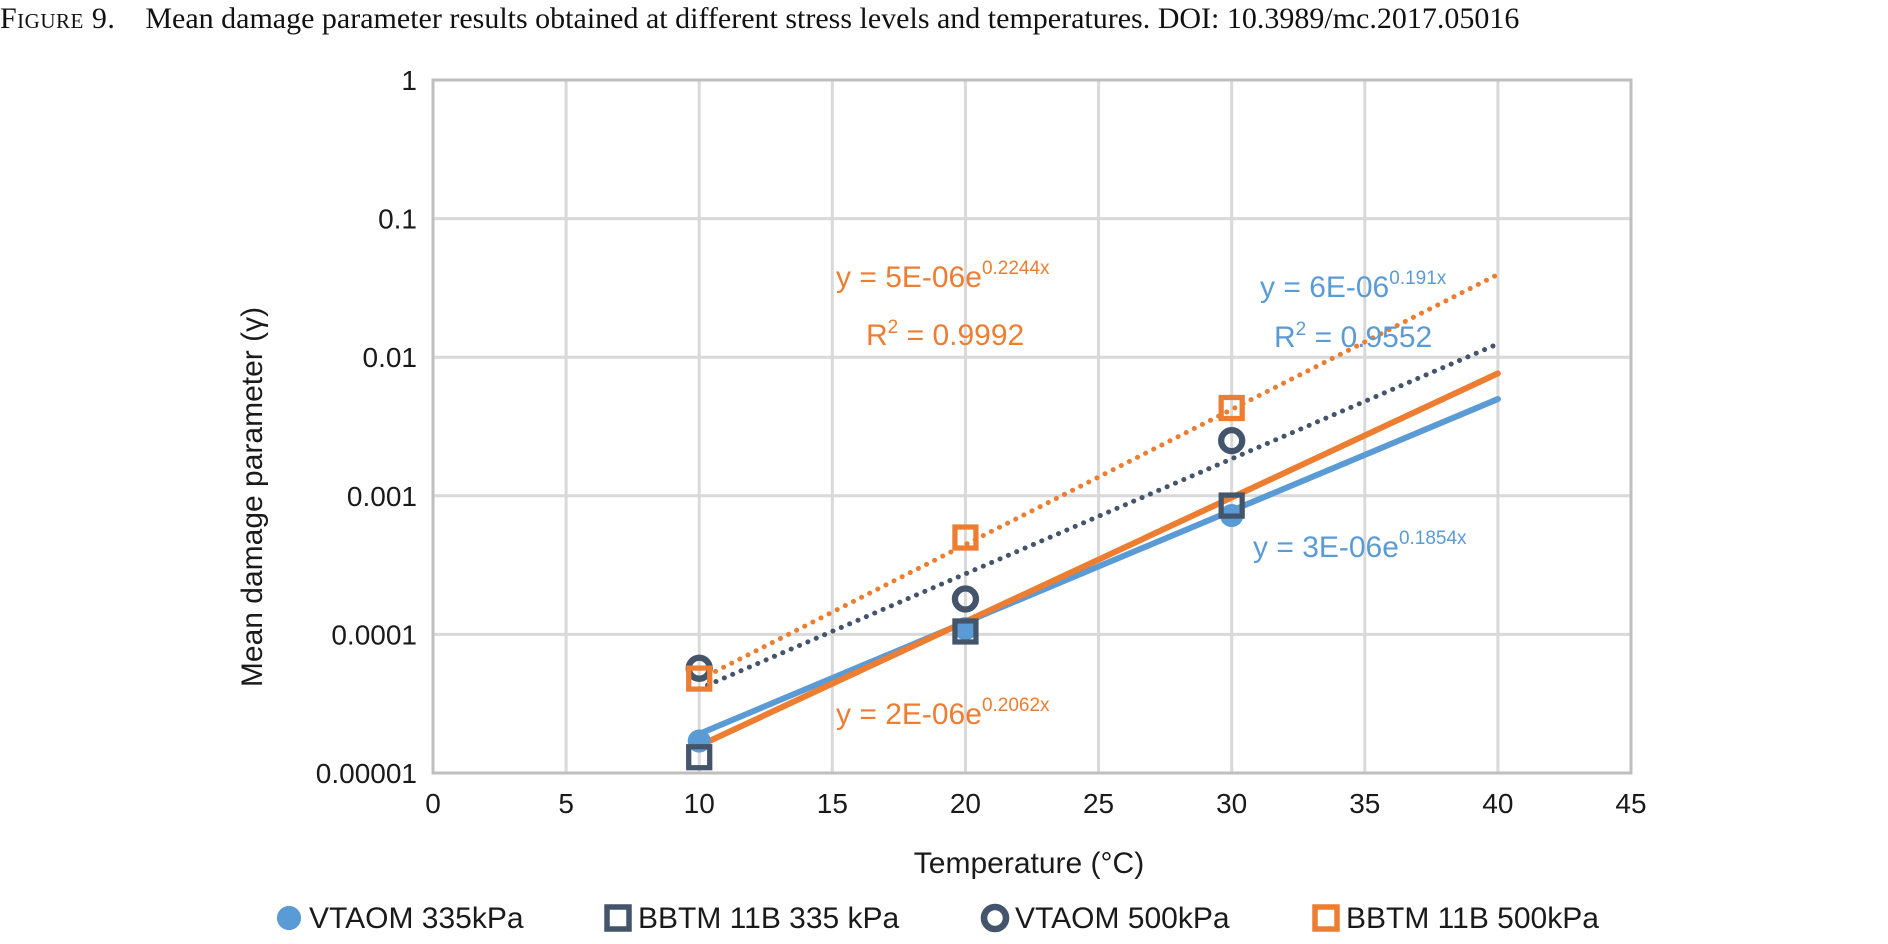 This screenshot has width=1888, height=944. What do you see at coordinates (416, 918) in the screenshot?
I see `legend-label: VTAOM 335kPa` at bounding box center [416, 918].